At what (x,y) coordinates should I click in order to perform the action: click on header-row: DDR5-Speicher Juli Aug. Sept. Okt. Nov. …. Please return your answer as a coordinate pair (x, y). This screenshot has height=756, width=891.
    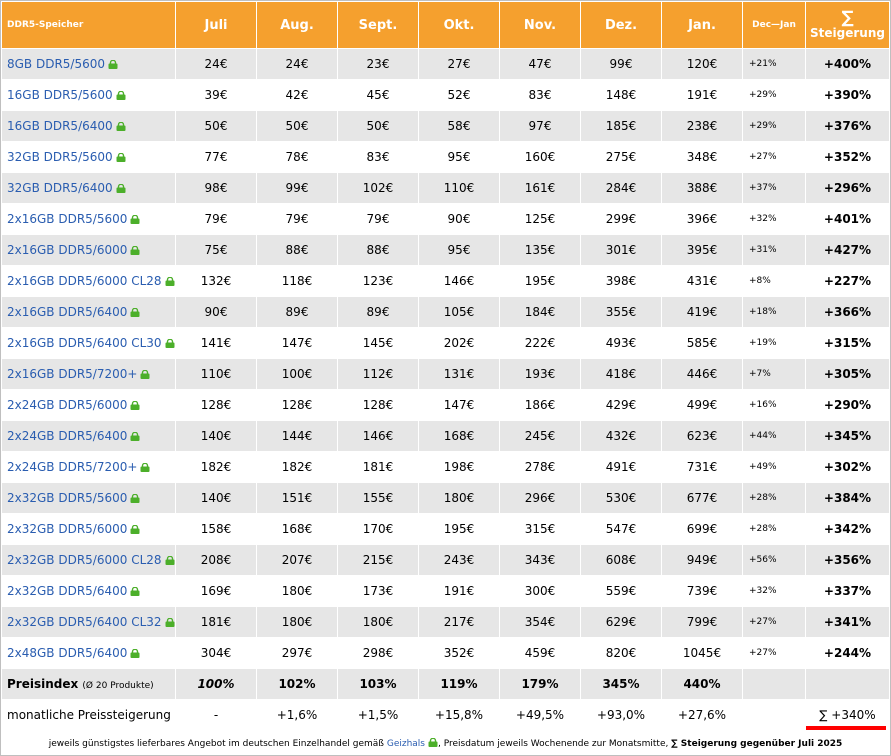
    Looking at the image, I should click on (445, 25).